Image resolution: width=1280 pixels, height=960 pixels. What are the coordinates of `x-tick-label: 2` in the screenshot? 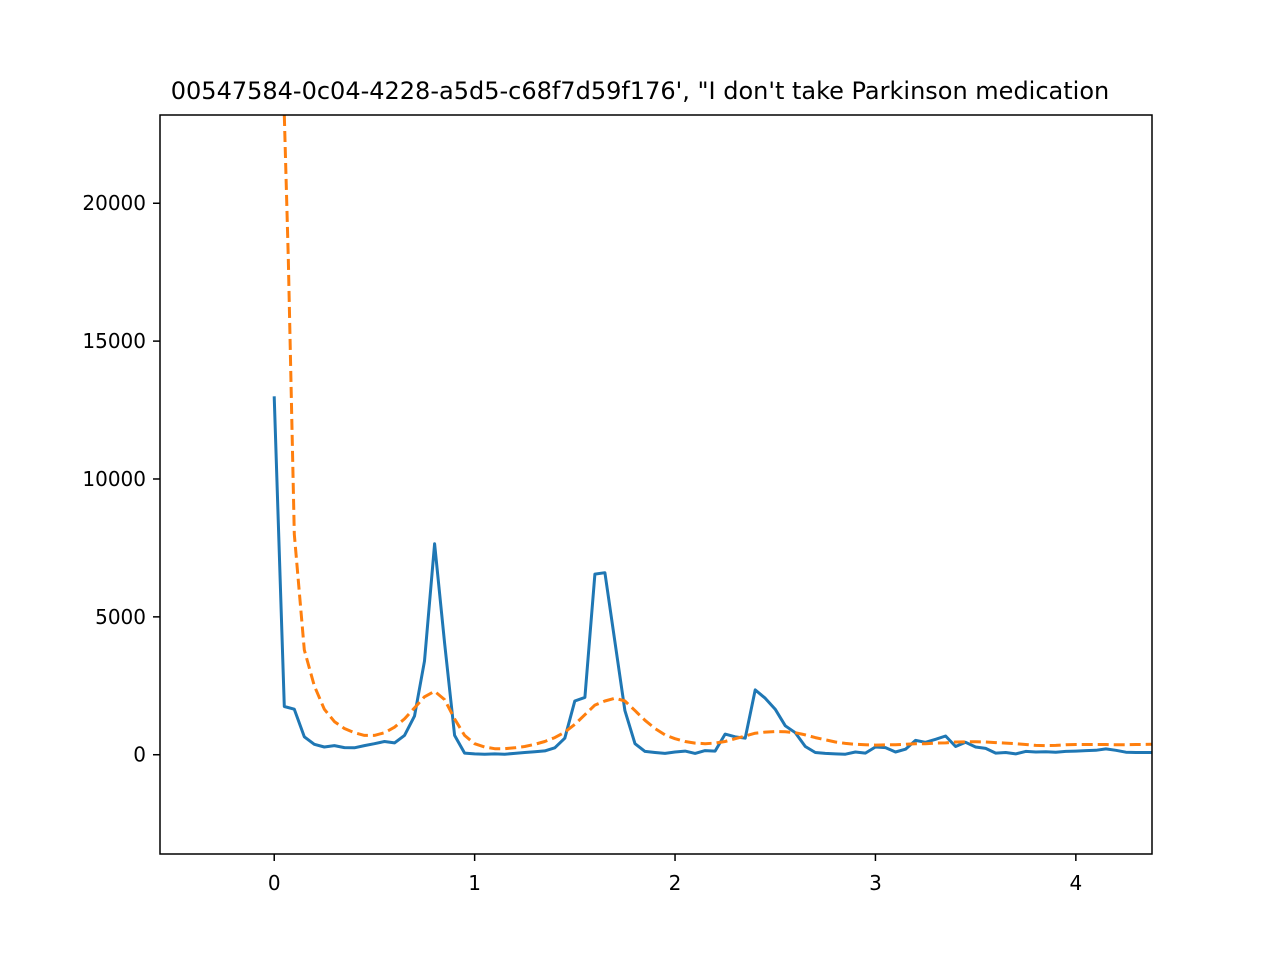 It's located at (675, 883).